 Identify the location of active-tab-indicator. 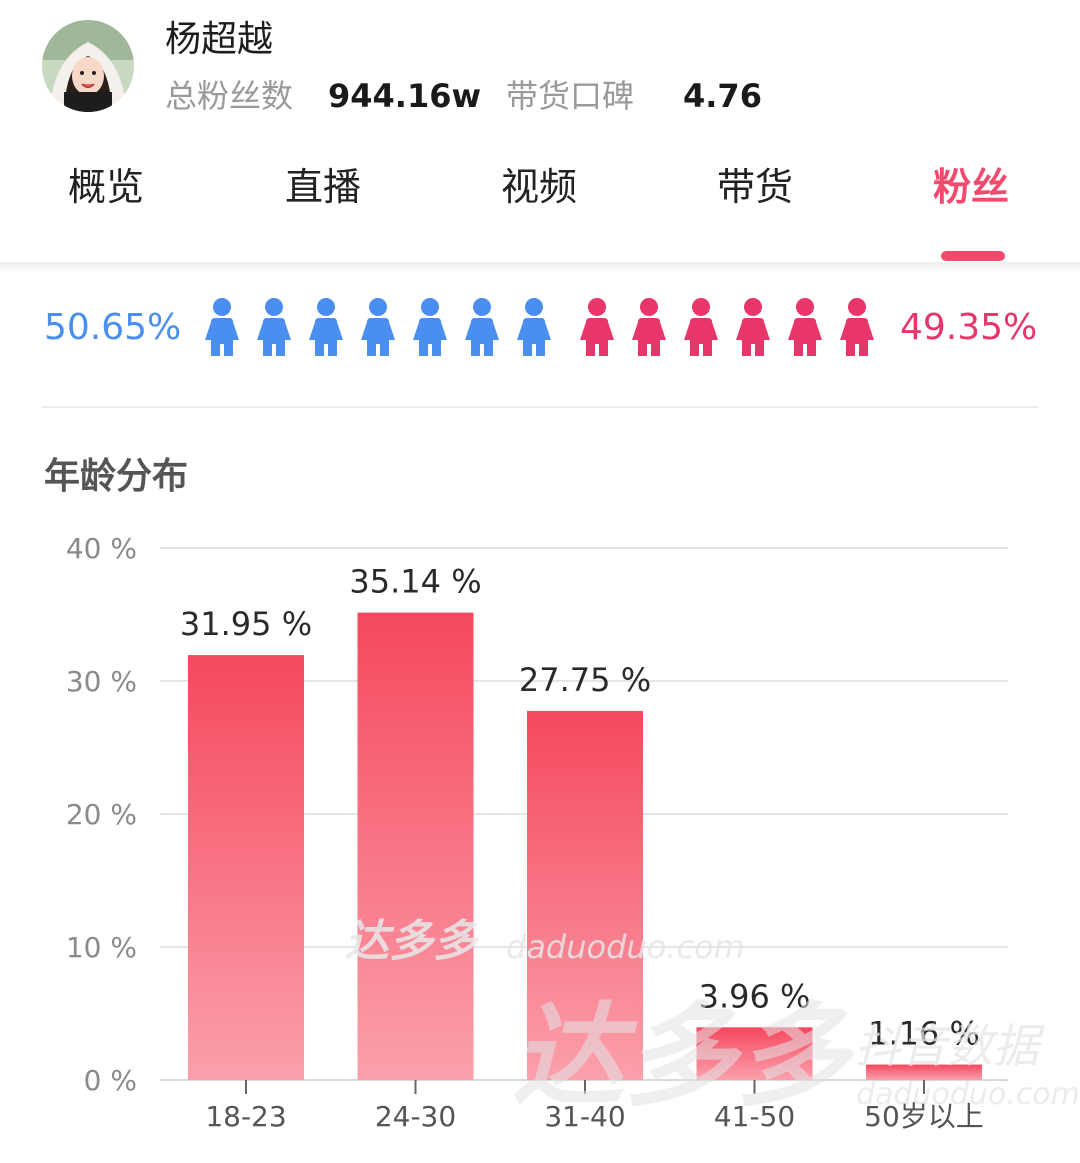
(973, 256).